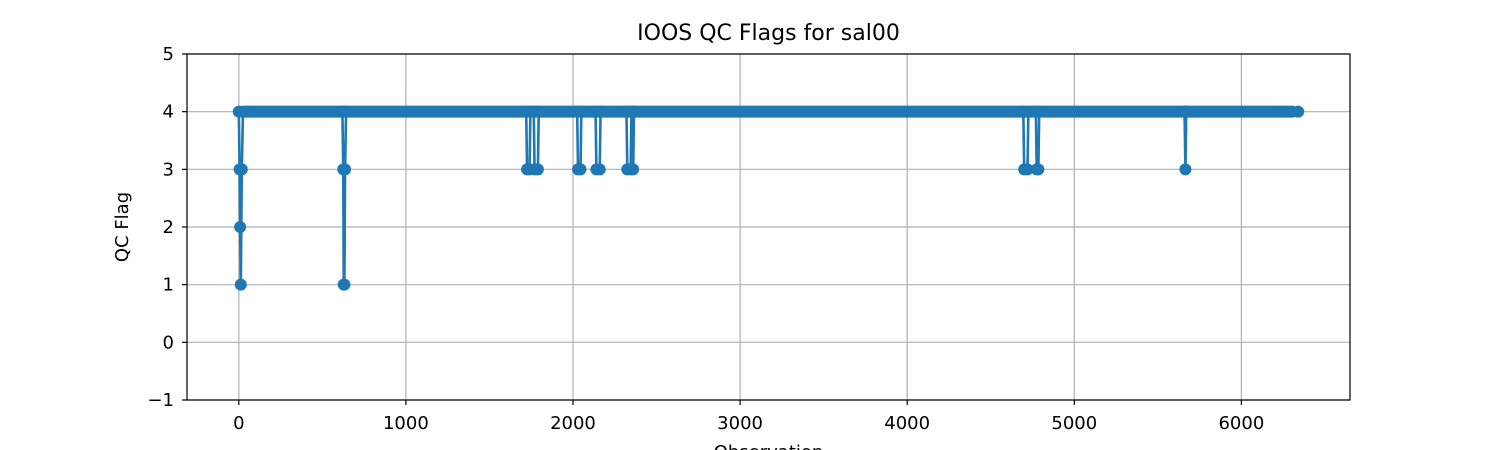 Image resolution: width=1500 pixels, height=450 pixels. I want to click on y-tick-label: 5, so click(168, 54).